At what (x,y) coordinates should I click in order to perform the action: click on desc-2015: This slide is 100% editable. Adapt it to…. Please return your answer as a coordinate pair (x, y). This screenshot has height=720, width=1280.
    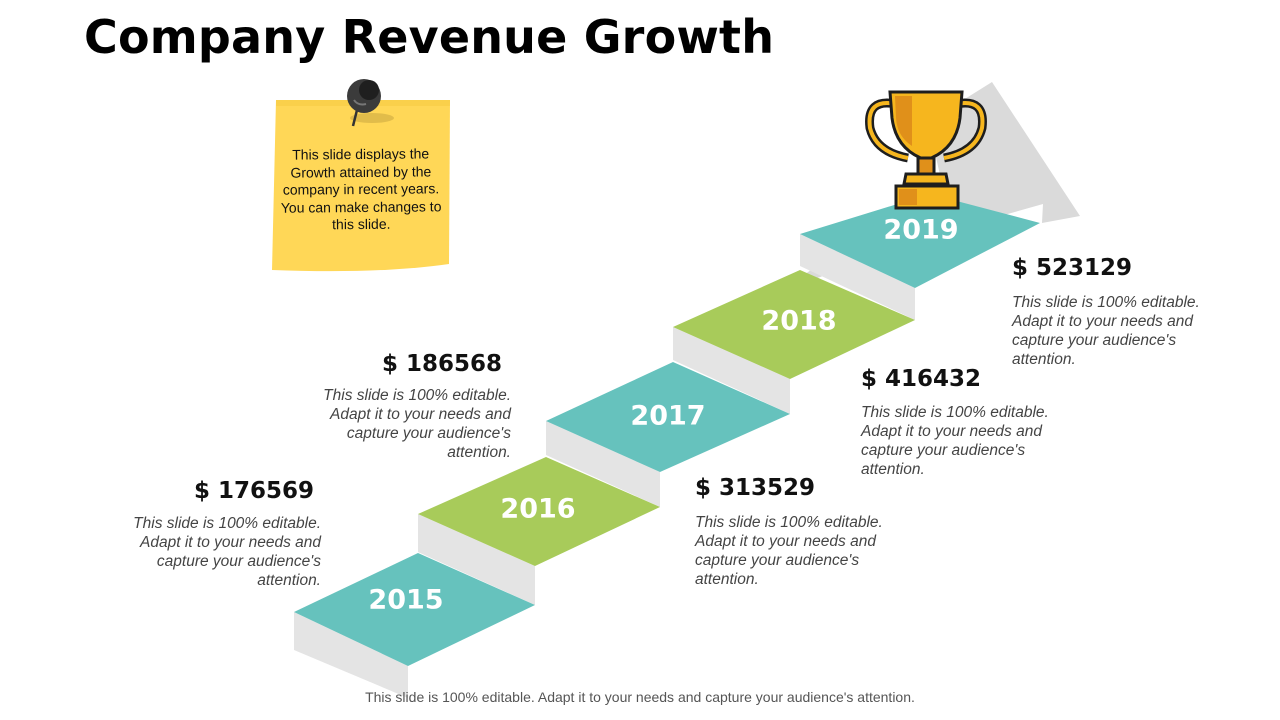
    Looking at the image, I should click on (227, 552).